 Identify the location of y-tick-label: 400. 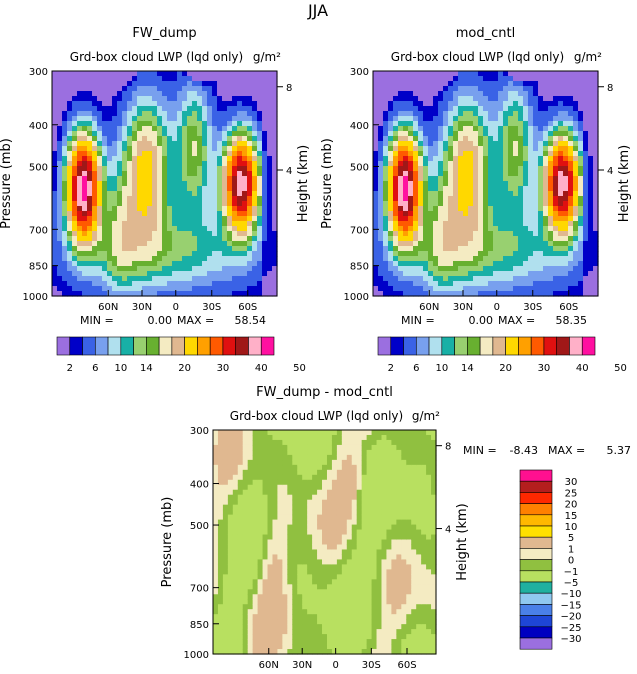
(38, 126).